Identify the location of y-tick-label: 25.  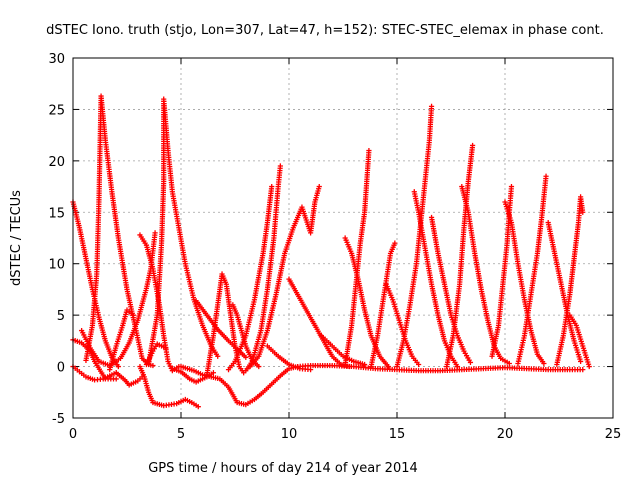
(56, 110).